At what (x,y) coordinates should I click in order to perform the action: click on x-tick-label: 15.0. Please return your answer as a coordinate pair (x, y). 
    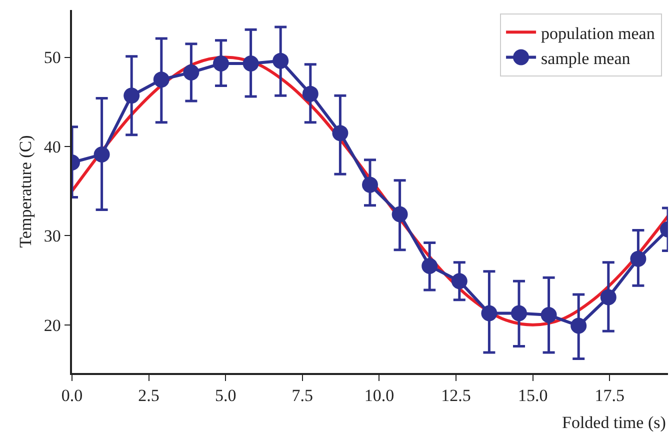
    Looking at the image, I should click on (533, 396).